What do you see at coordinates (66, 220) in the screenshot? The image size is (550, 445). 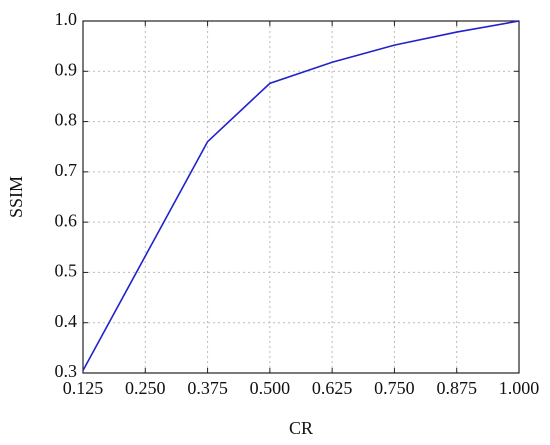 I see `y-tick-label: 0.6` at bounding box center [66, 220].